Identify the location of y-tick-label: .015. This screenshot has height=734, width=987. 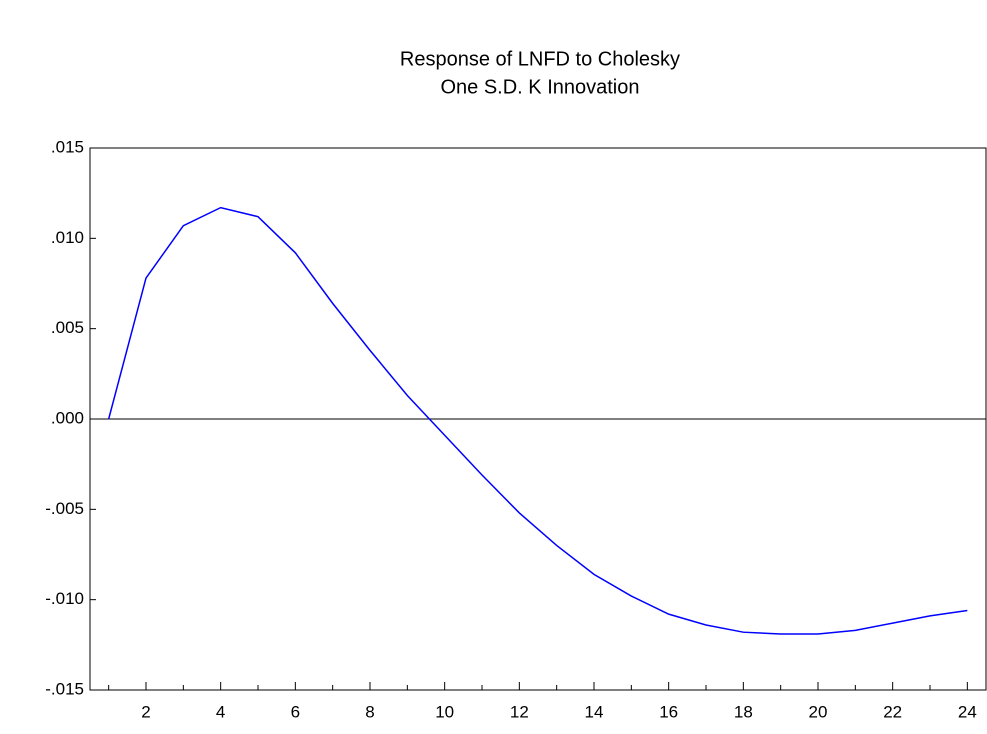
(67, 146).